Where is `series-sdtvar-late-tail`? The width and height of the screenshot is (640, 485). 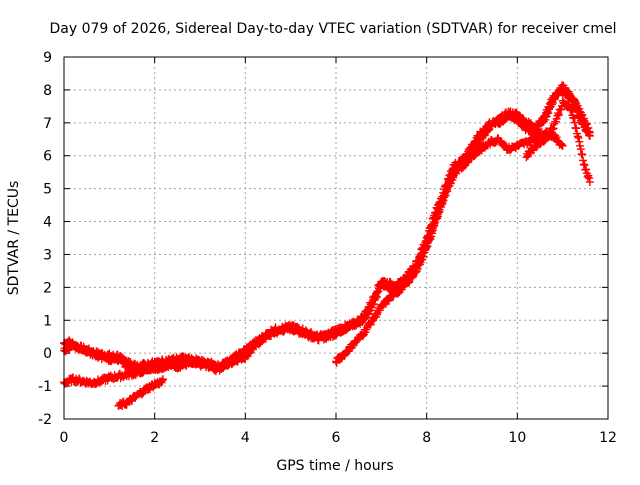 series-sdtvar-late-tail is located at coordinates (558, 141).